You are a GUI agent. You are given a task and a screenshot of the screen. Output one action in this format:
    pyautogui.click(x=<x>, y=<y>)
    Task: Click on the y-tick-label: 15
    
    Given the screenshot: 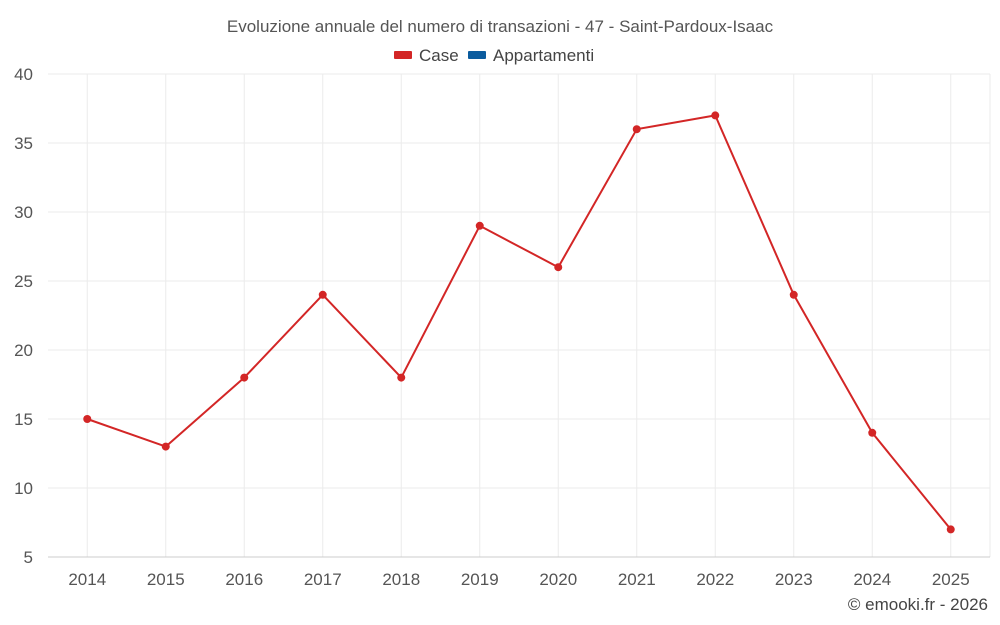 What is the action you would take?
    pyautogui.click(x=23, y=419)
    